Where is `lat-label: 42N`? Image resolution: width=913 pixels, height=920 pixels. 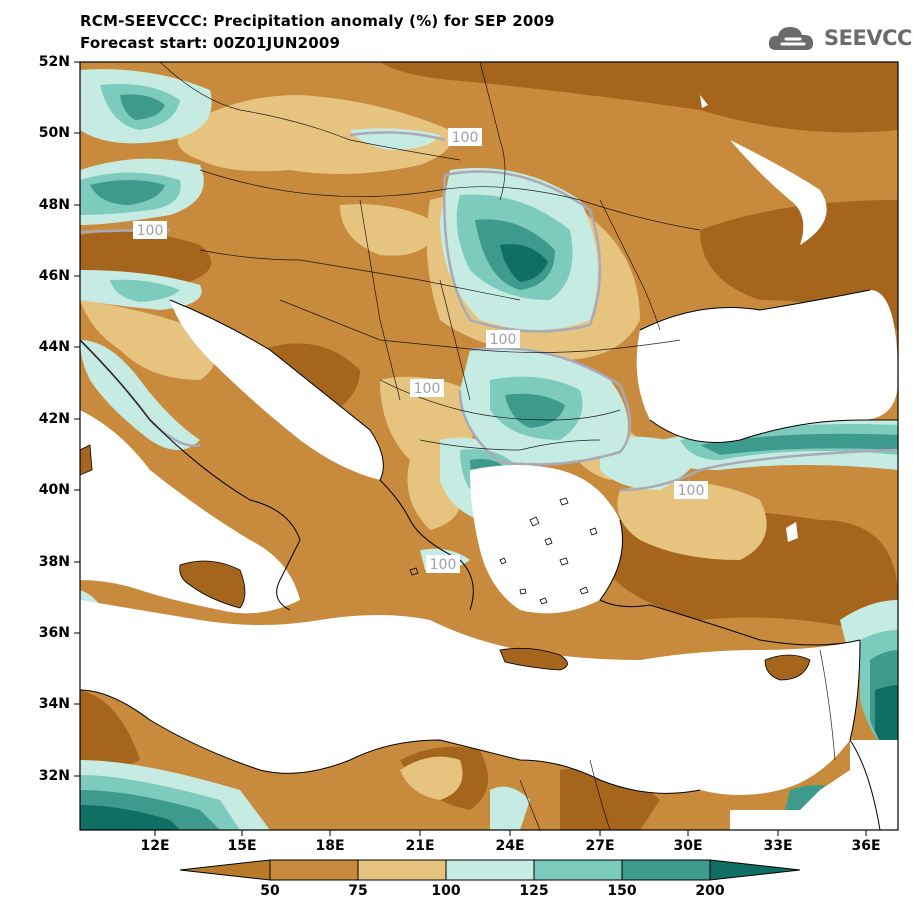
lat-label: 42N is located at coordinates (54, 419).